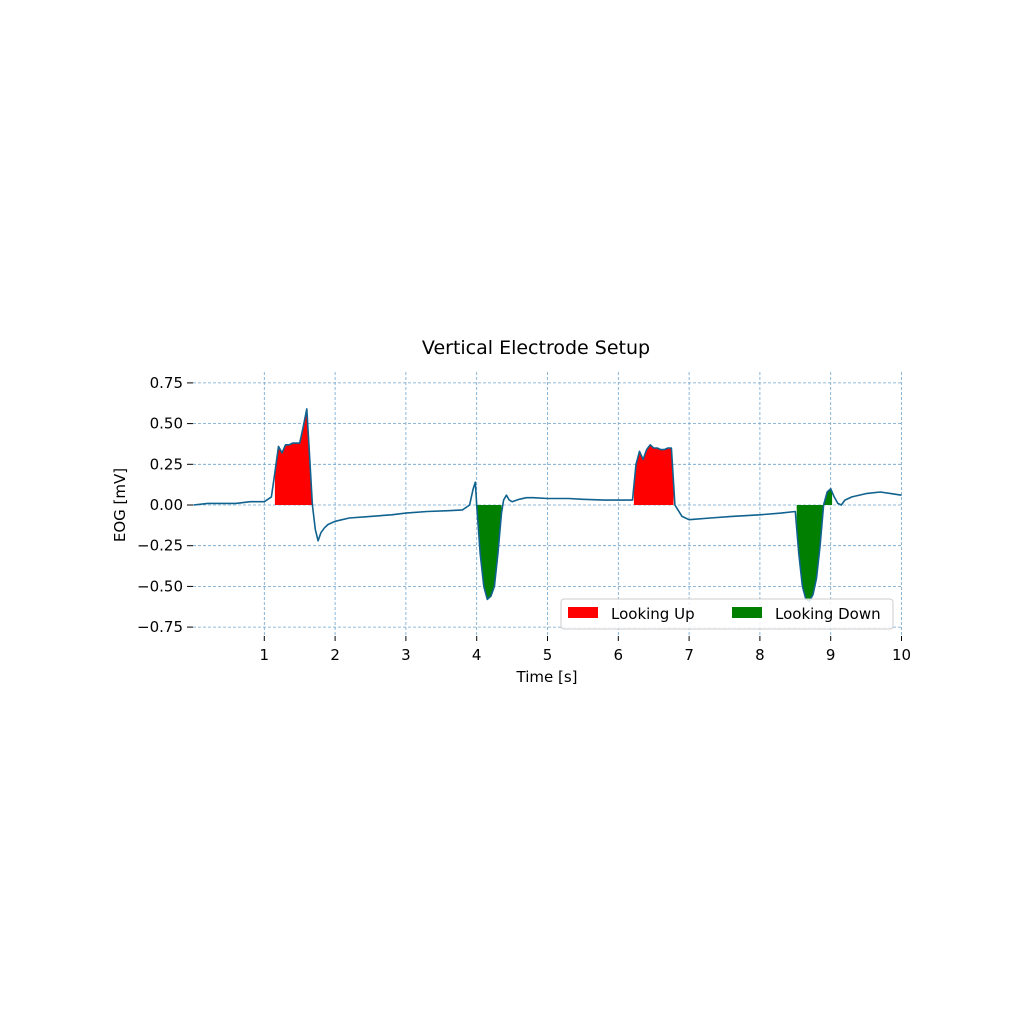 The height and width of the screenshot is (1029, 1024). I want to click on y-tick-label: 0.00, so click(166, 505).